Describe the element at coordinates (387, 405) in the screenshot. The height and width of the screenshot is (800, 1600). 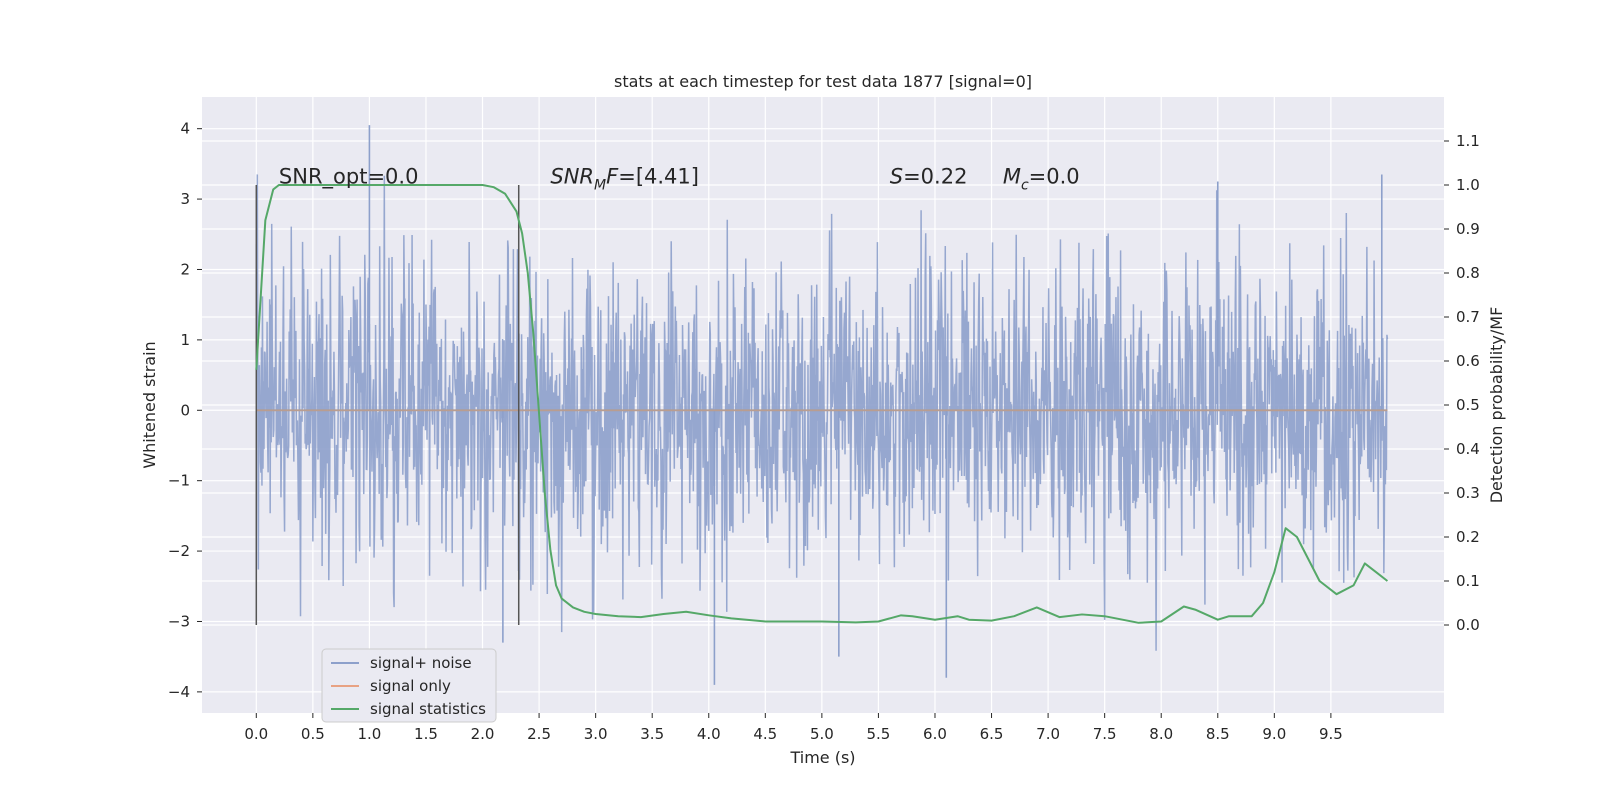
I see `vertical-markers` at that location.